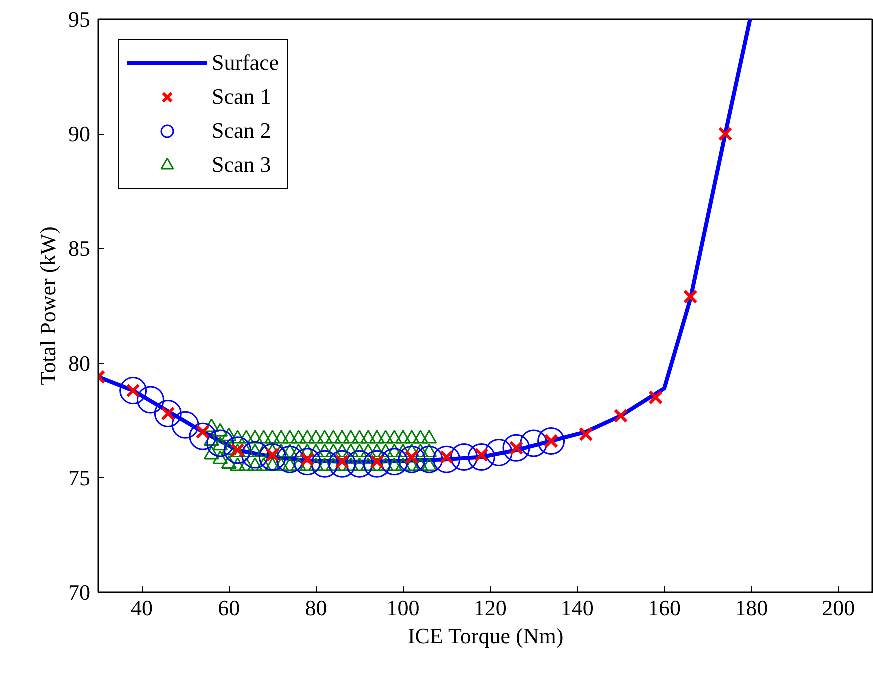  Describe the element at coordinates (242, 131) in the screenshot. I see `legend-label: Scan 2` at that location.